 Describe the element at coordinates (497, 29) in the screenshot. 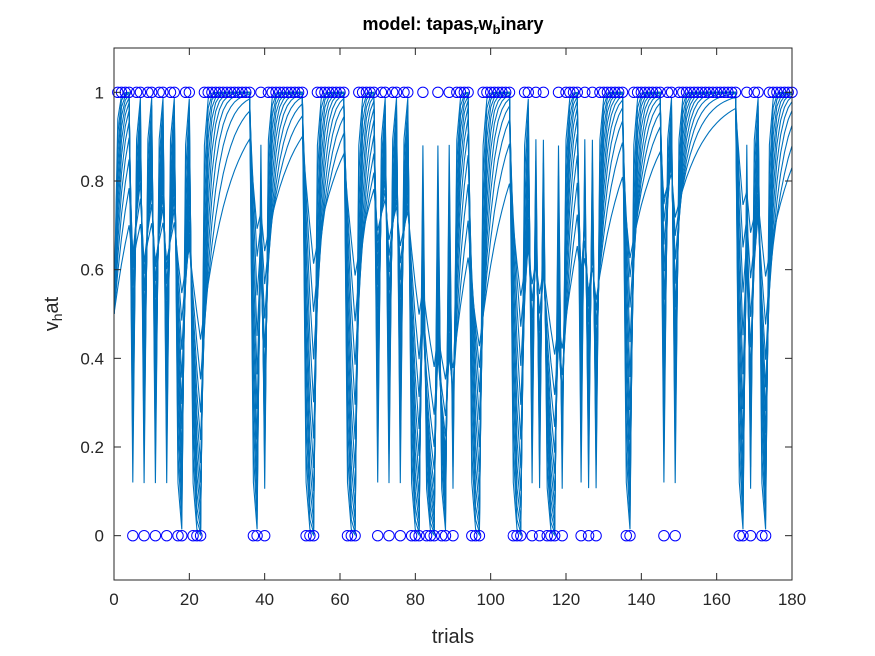

I see `title-subscript: b` at that location.